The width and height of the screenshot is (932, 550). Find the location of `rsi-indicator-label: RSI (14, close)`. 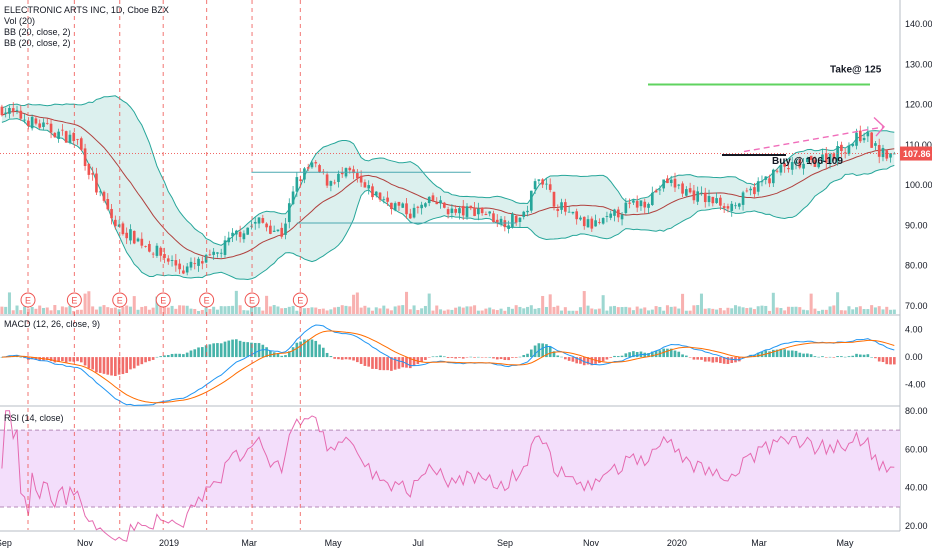

rsi-indicator-label: RSI (14, close) is located at coordinates (34, 418).